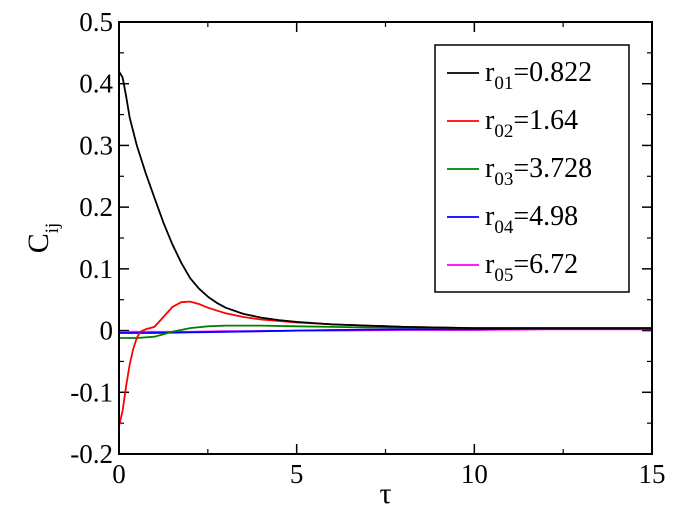 The width and height of the screenshot is (676, 511). Describe the element at coordinates (96, 145) in the screenshot. I see `y-tick-label: 0.3` at that location.